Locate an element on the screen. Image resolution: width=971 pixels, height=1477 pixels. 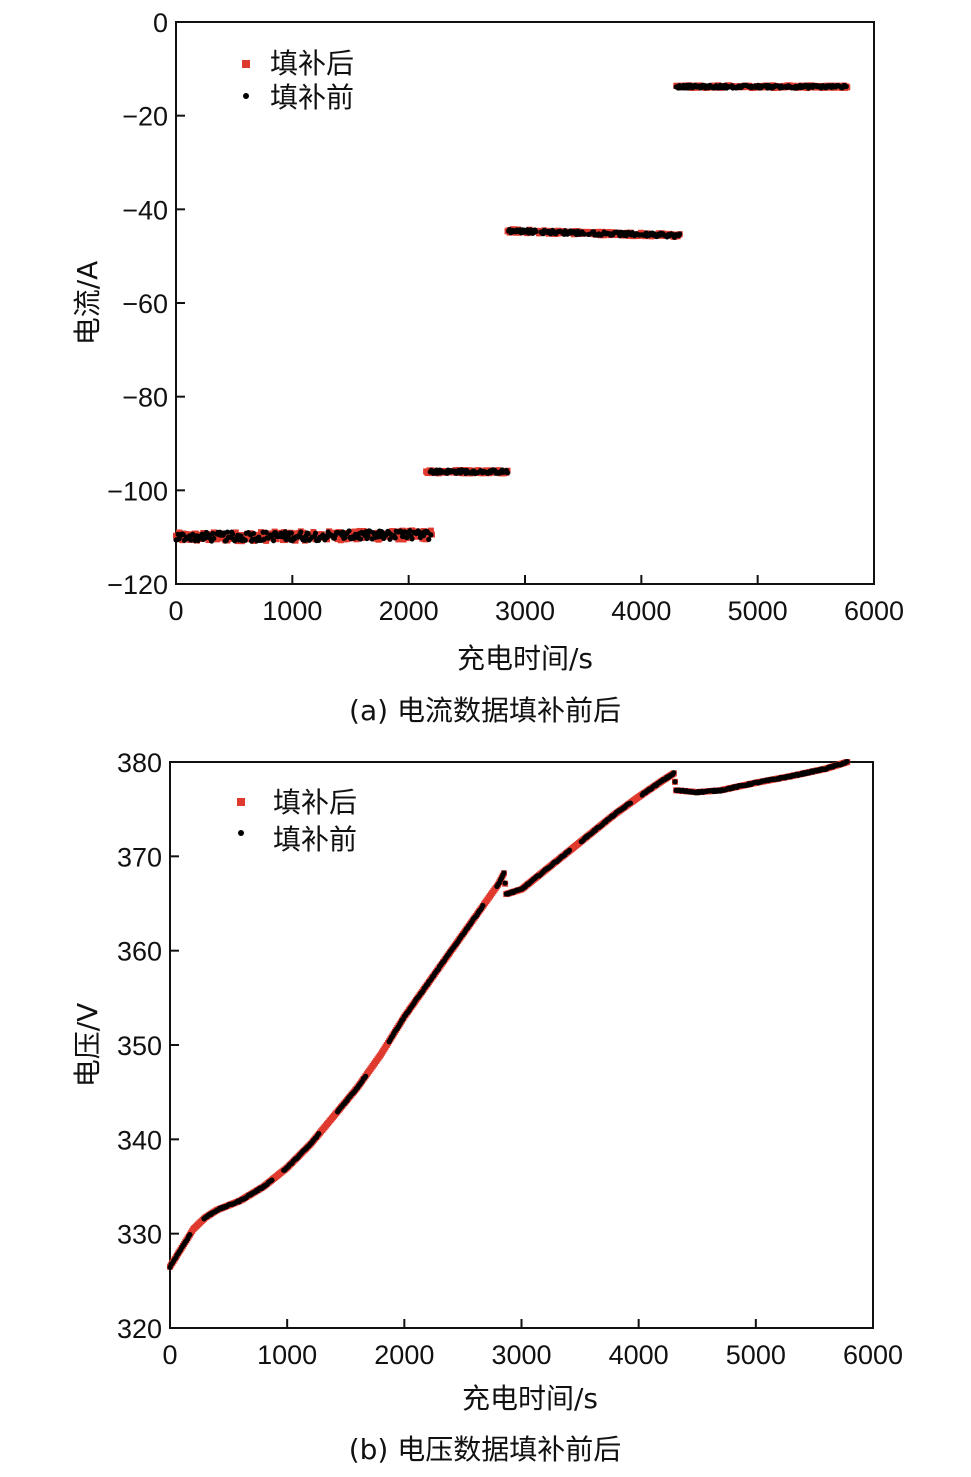
y-tick-label: −40 is located at coordinates (145, 210).